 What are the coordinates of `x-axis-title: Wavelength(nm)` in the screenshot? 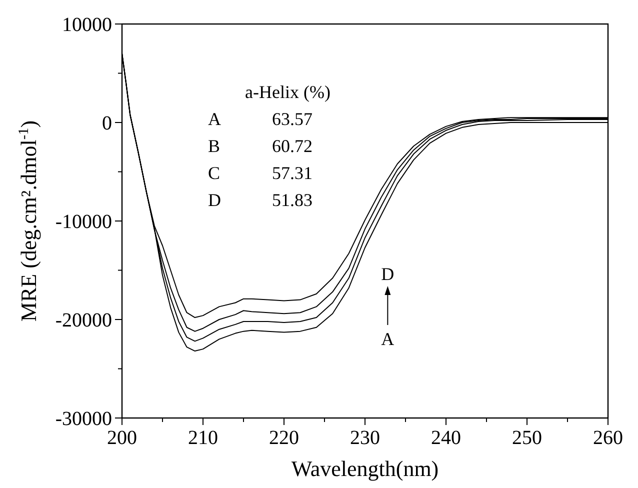 It's located at (365, 468).